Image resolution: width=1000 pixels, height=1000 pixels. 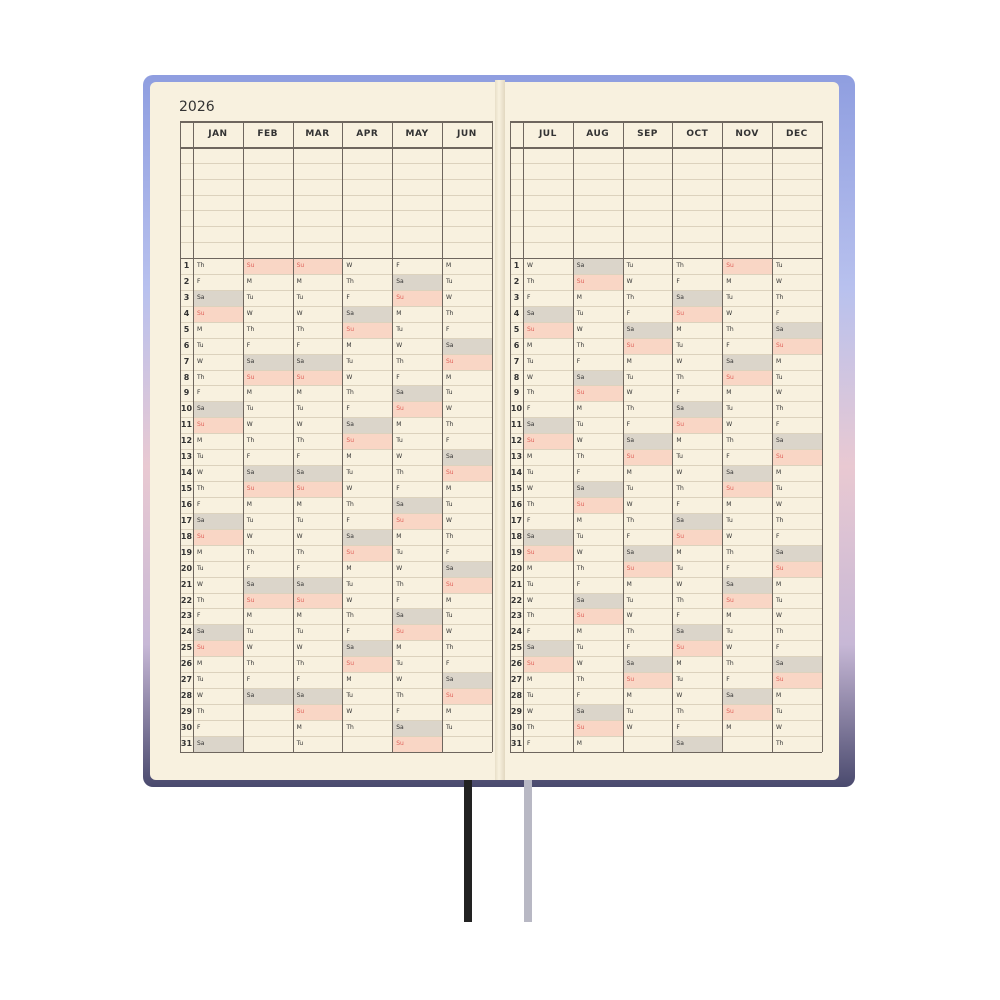 What do you see at coordinates (516, 536) in the screenshot?
I see `day-number: 18` at bounding box center [516, 536].